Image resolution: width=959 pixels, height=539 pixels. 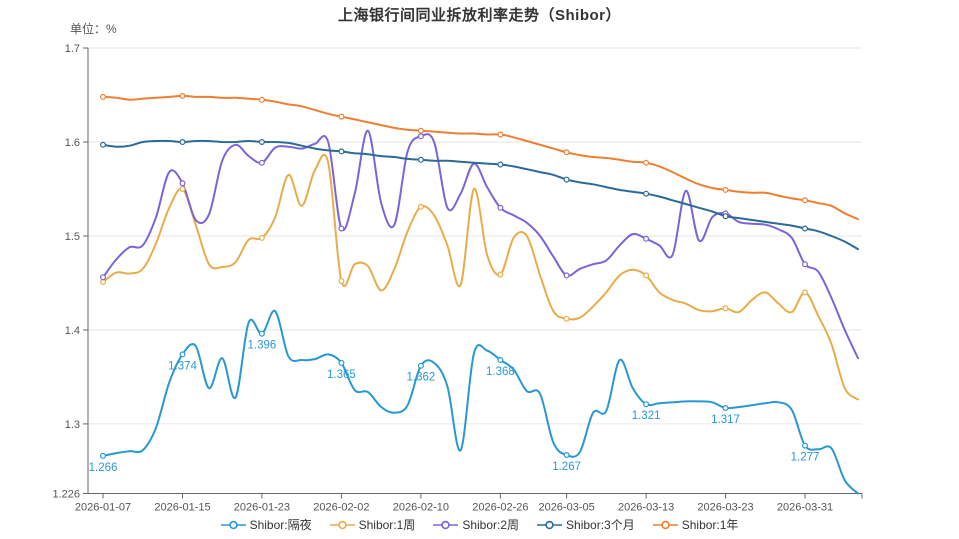 I want to click on legend-label: Shibor:2周, so click(x=491, y=525).